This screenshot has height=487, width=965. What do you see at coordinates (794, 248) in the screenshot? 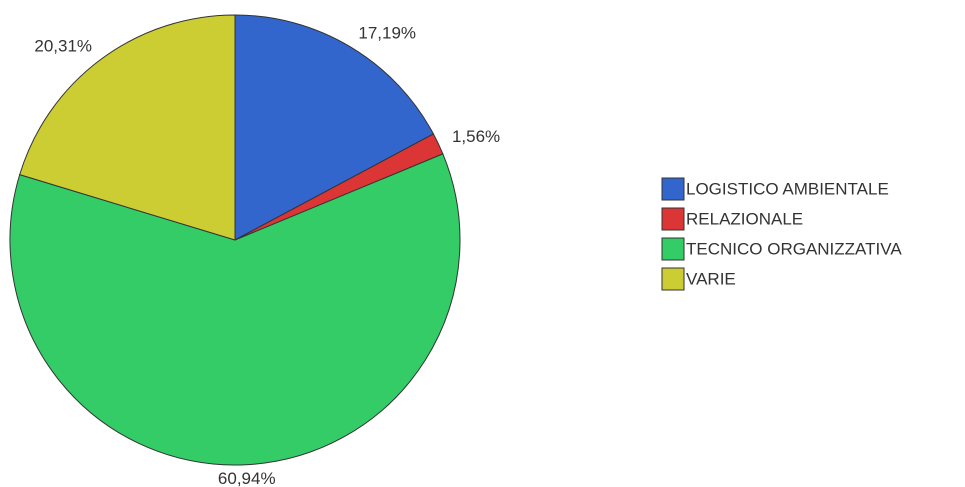
I see `legend-label: TECNICO ORGANIZZATIVA` at bounding box center [794, 248].